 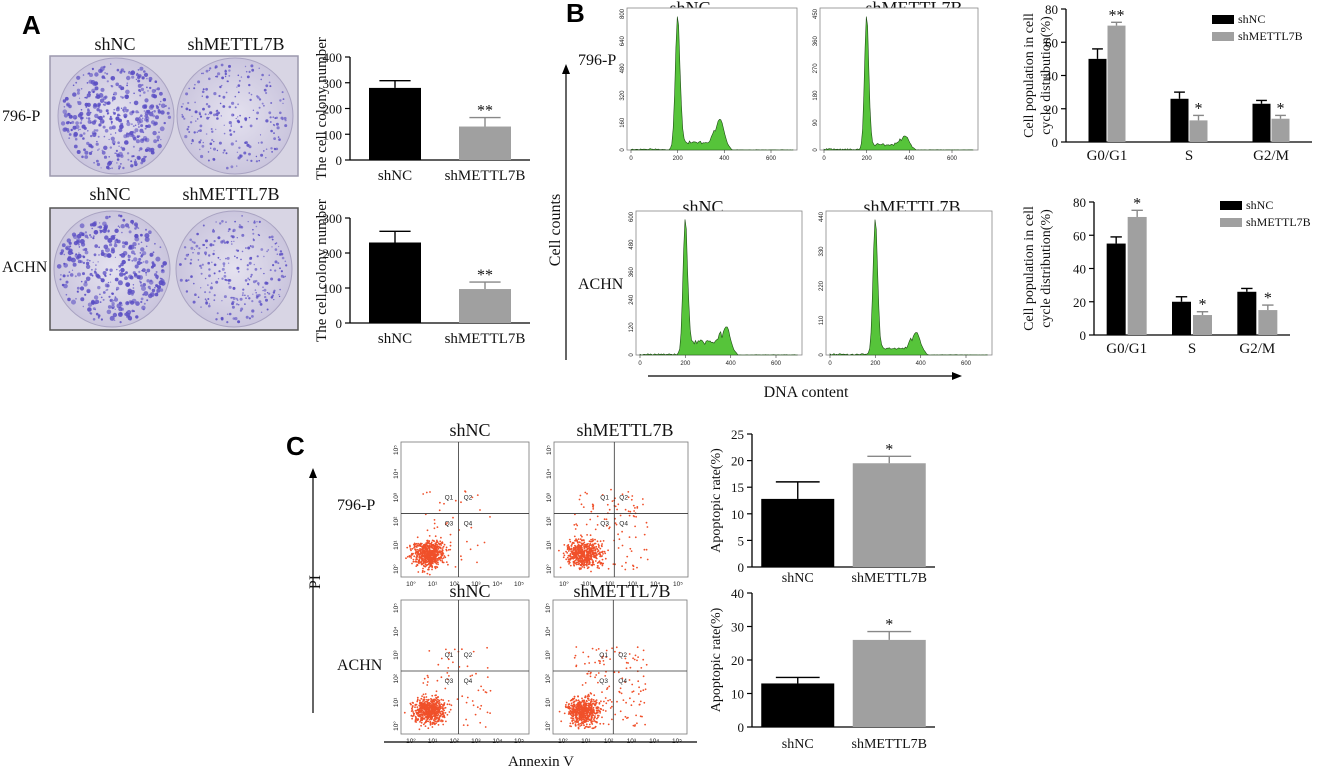 I want to click on bar, so click(x=889, y=515).